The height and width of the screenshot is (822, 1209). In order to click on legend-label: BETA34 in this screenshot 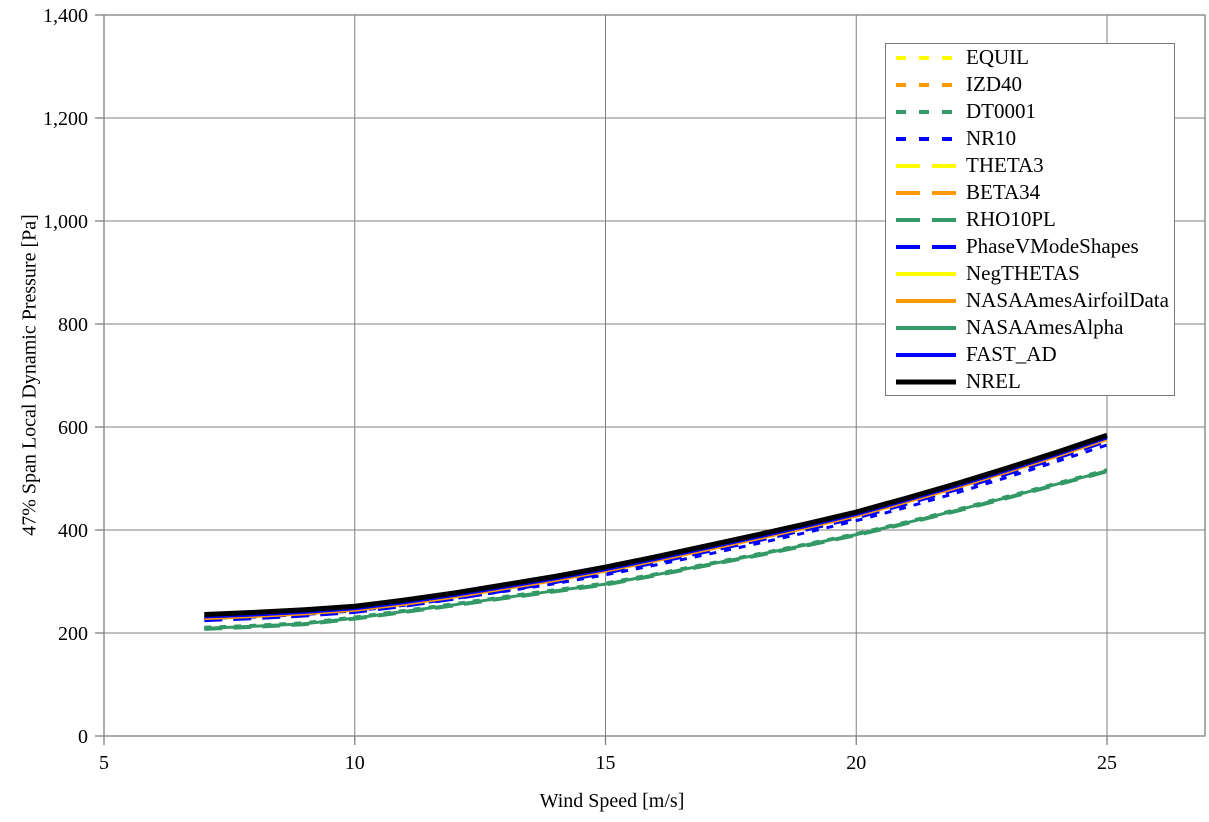, I will do `click(1003, 192)`.